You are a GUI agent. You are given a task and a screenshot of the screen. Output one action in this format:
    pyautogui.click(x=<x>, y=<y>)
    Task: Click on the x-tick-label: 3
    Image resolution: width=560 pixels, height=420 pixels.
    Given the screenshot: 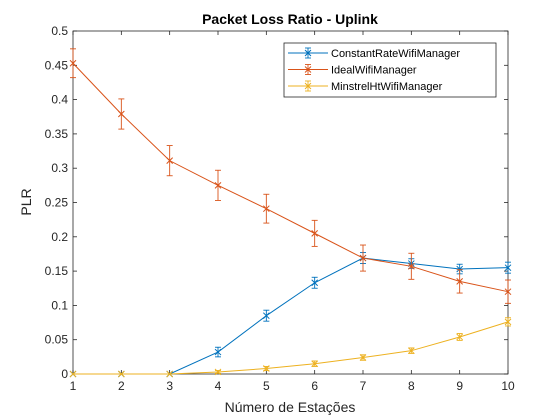 What is the action you would take?
    pyautogui.click(x=169, y=386)
    